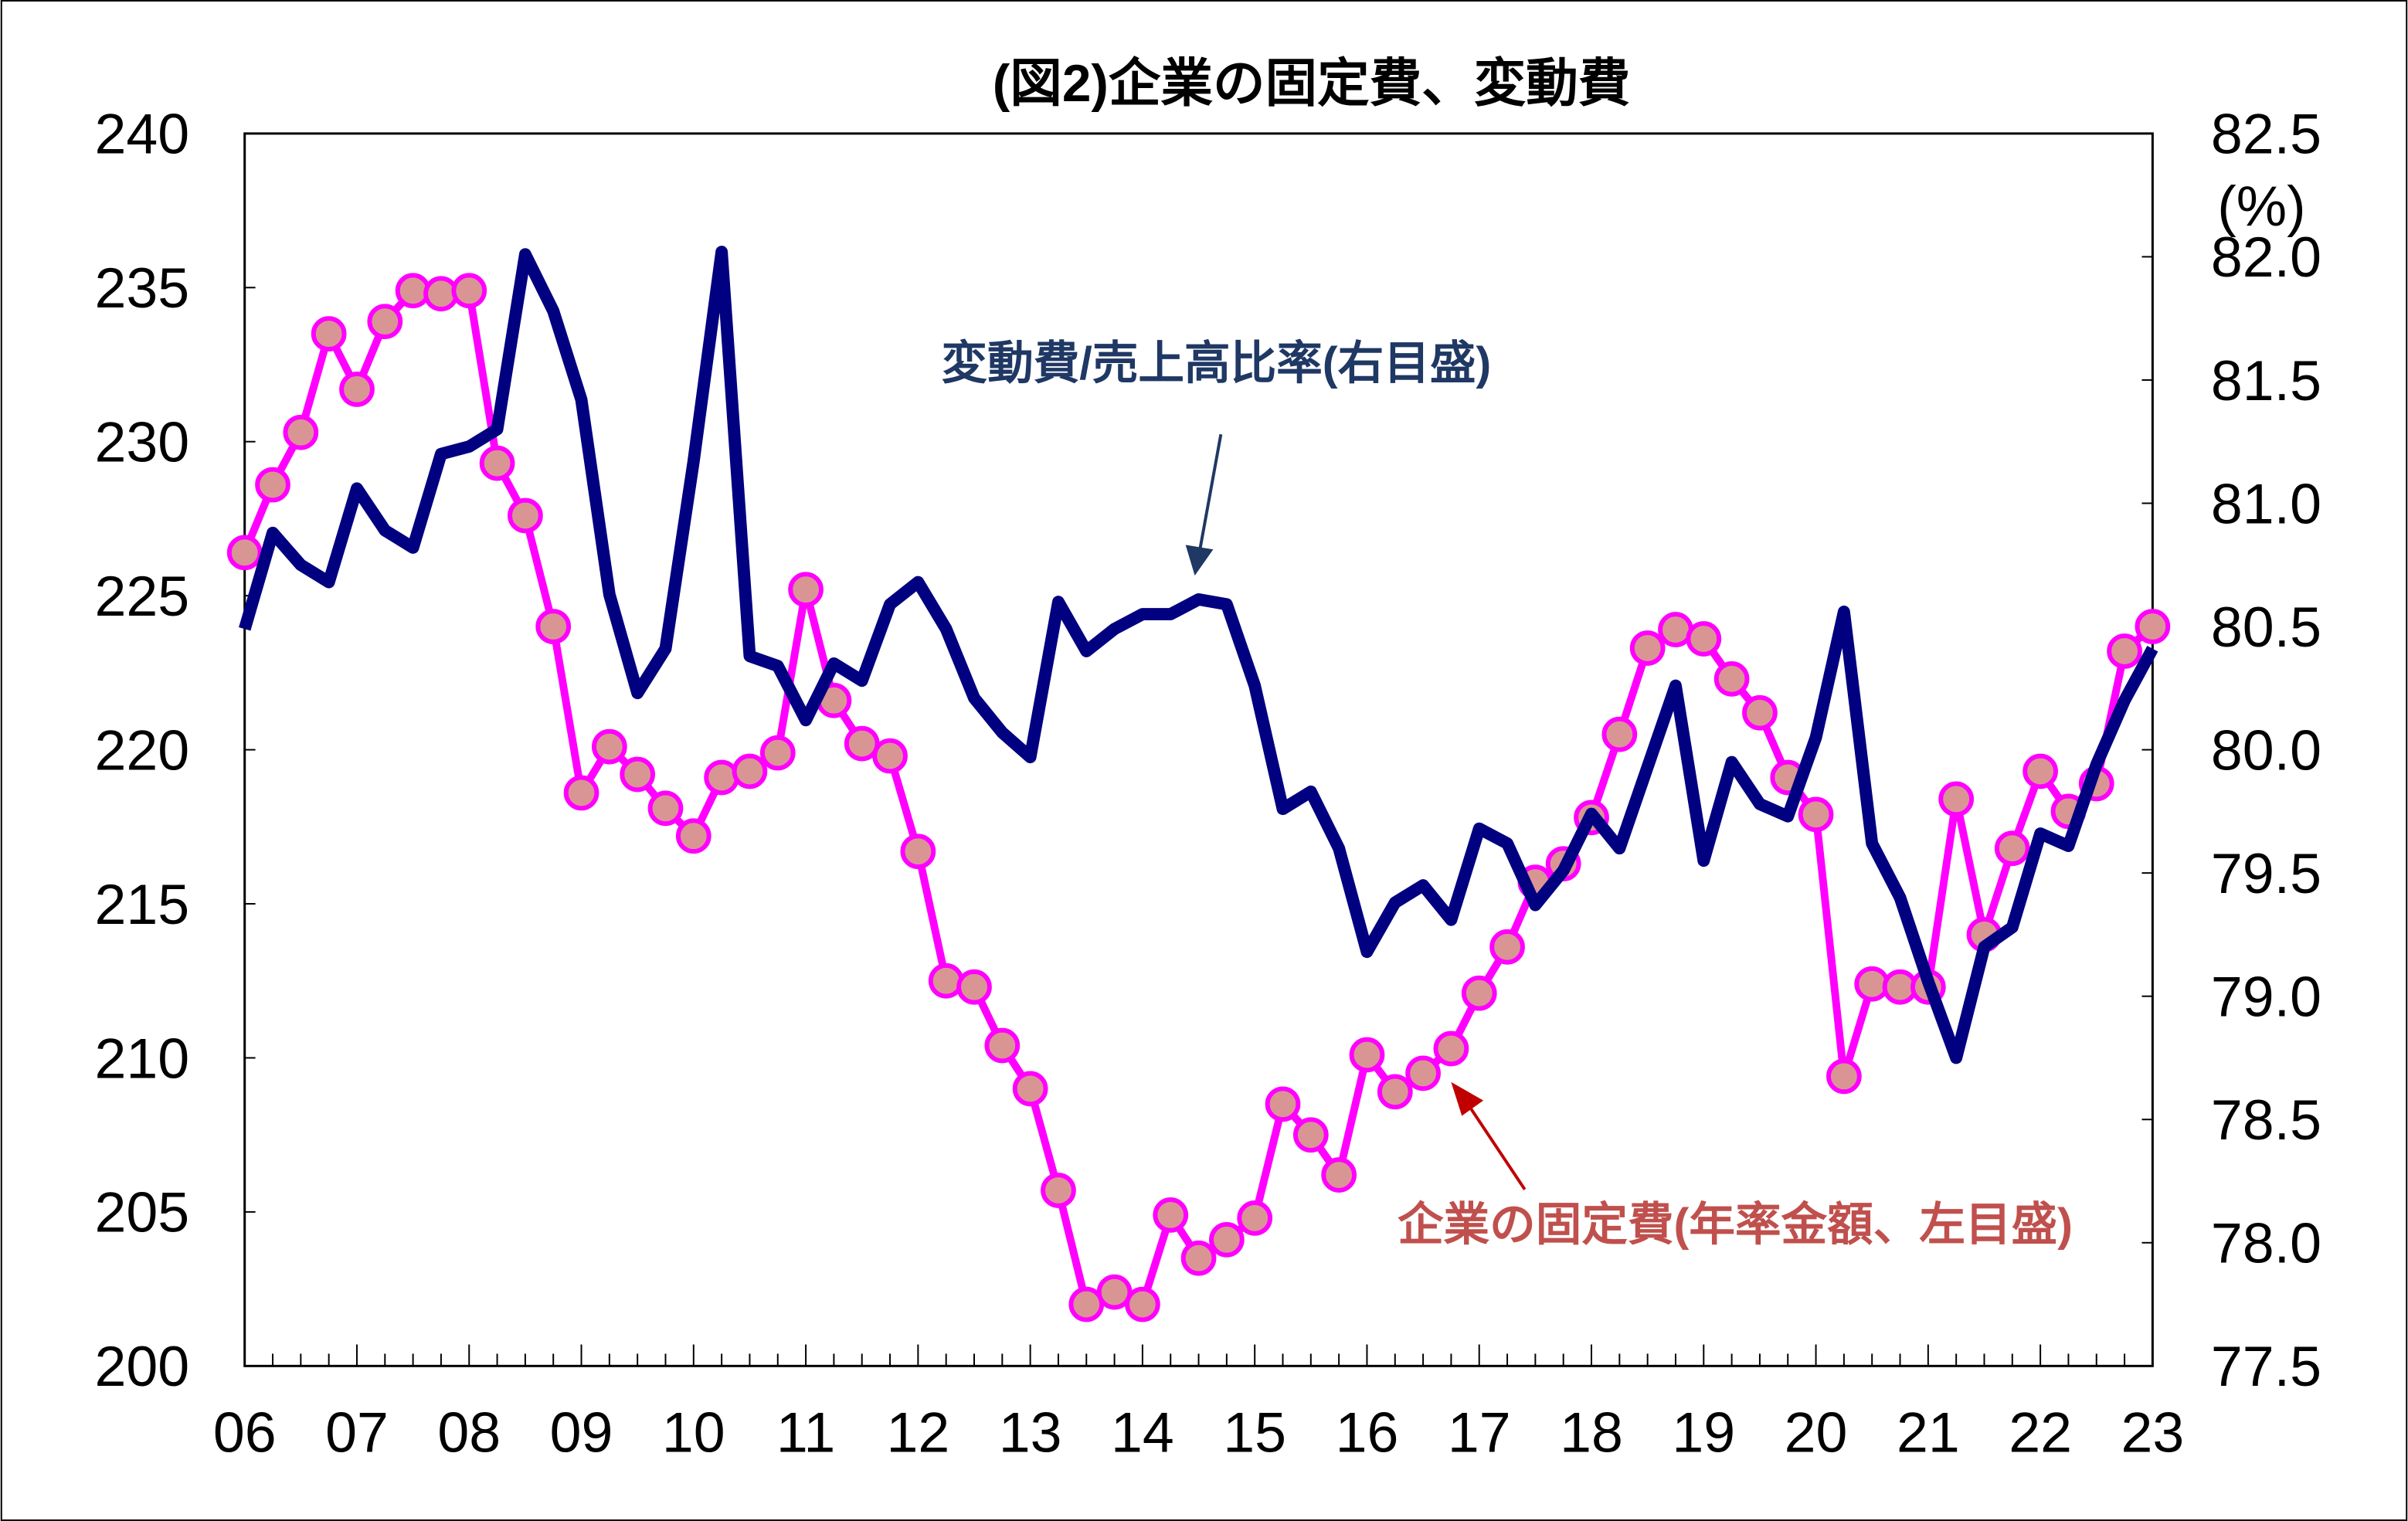 This screenshot has width=2408, height=1521. Describe the element at coordinates (143, 1366) in the screenshot. I see `left-tick-label: 200` at that location.